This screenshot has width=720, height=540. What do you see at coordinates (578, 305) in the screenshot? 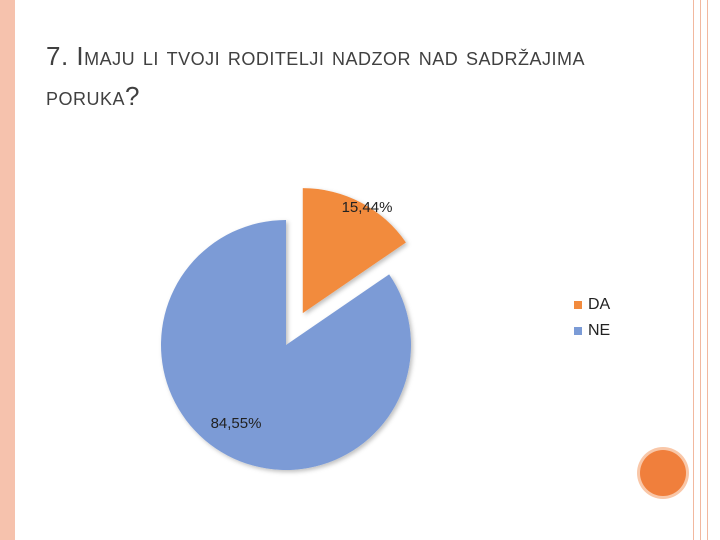
I see `legend-swatch-da` at bounding box center [578, 305].